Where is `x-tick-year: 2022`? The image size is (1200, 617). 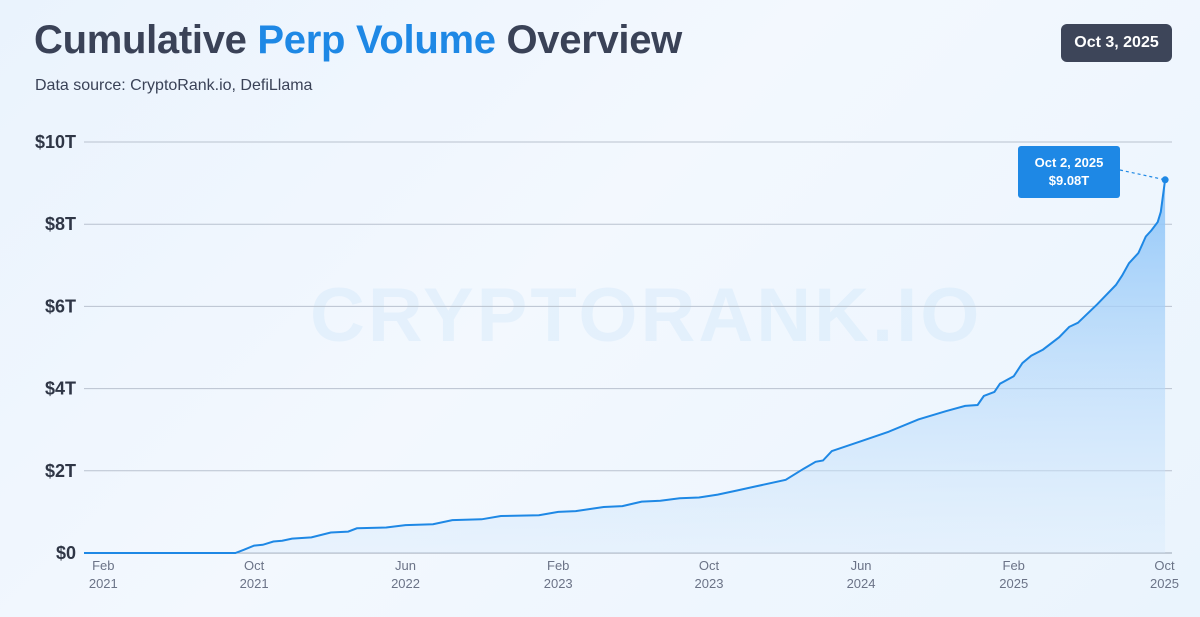 x-tick-year: 2022 is located at coordinates (405, 583).